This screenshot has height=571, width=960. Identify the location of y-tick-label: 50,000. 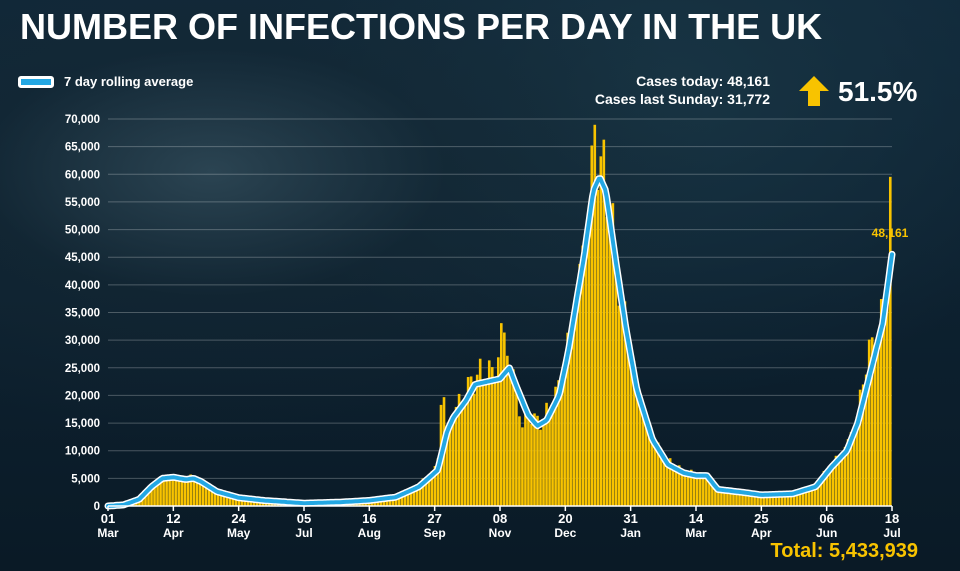
(82, 231).